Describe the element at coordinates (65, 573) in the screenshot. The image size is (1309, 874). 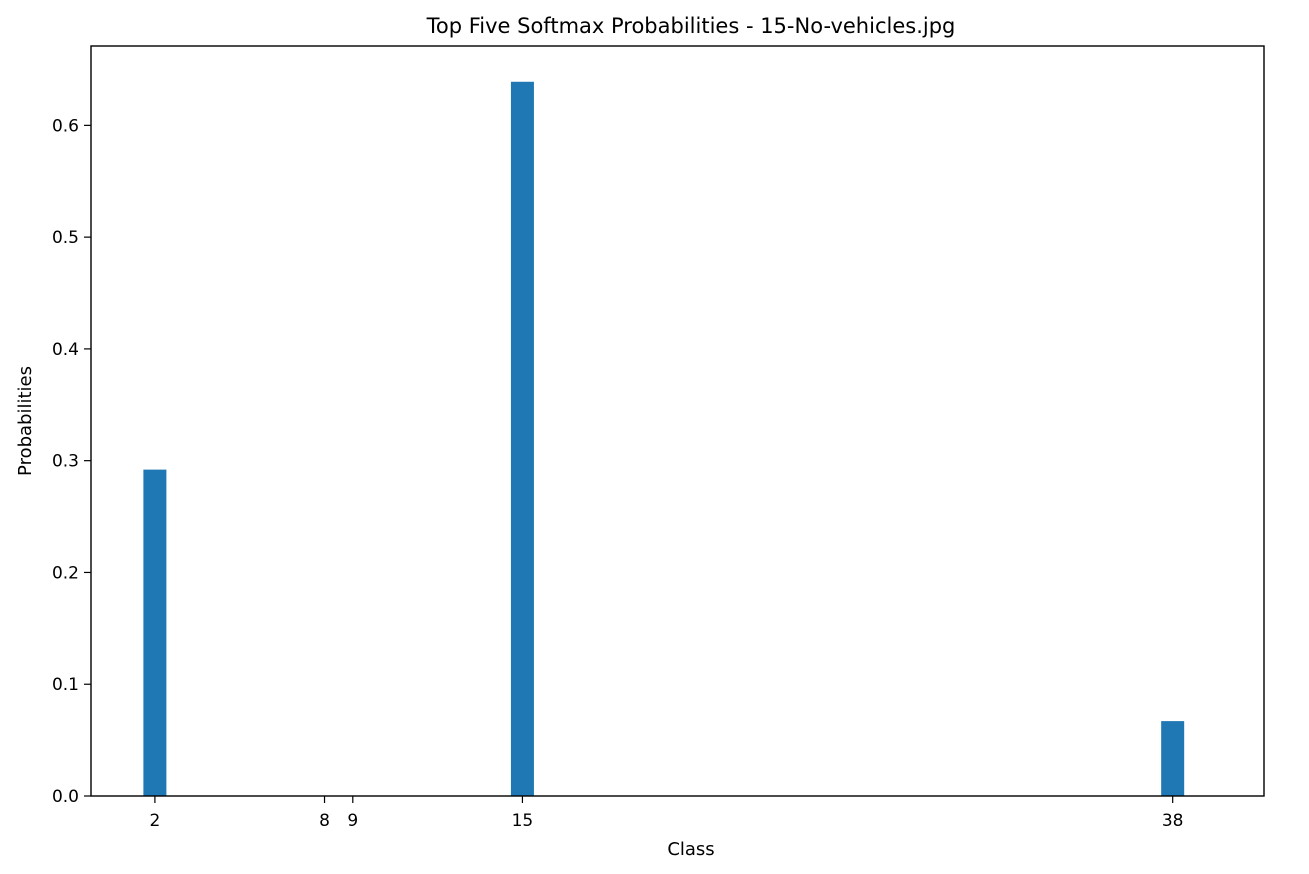
I see `y-tick-label: 0.2` at that location.